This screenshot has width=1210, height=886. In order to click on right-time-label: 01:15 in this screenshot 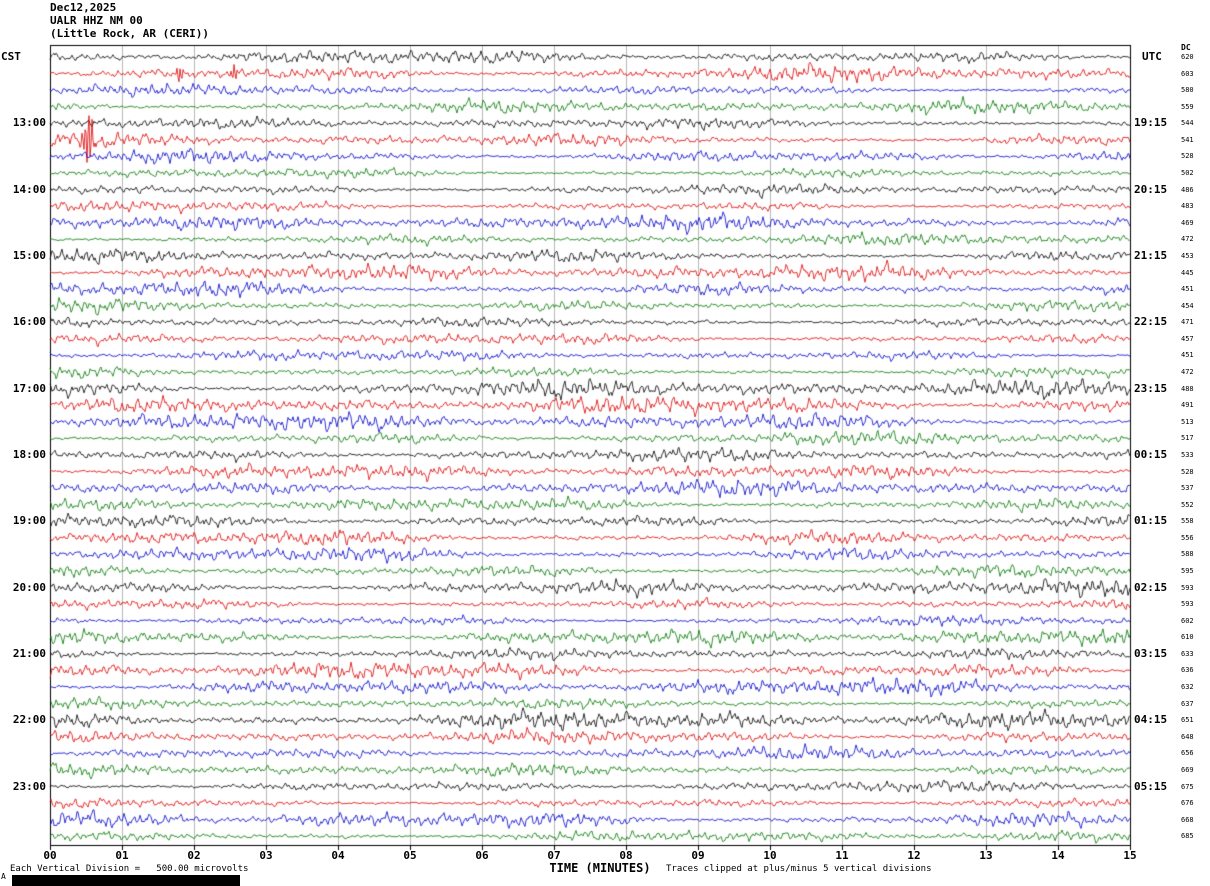, I will do `click(1151, 521)`.